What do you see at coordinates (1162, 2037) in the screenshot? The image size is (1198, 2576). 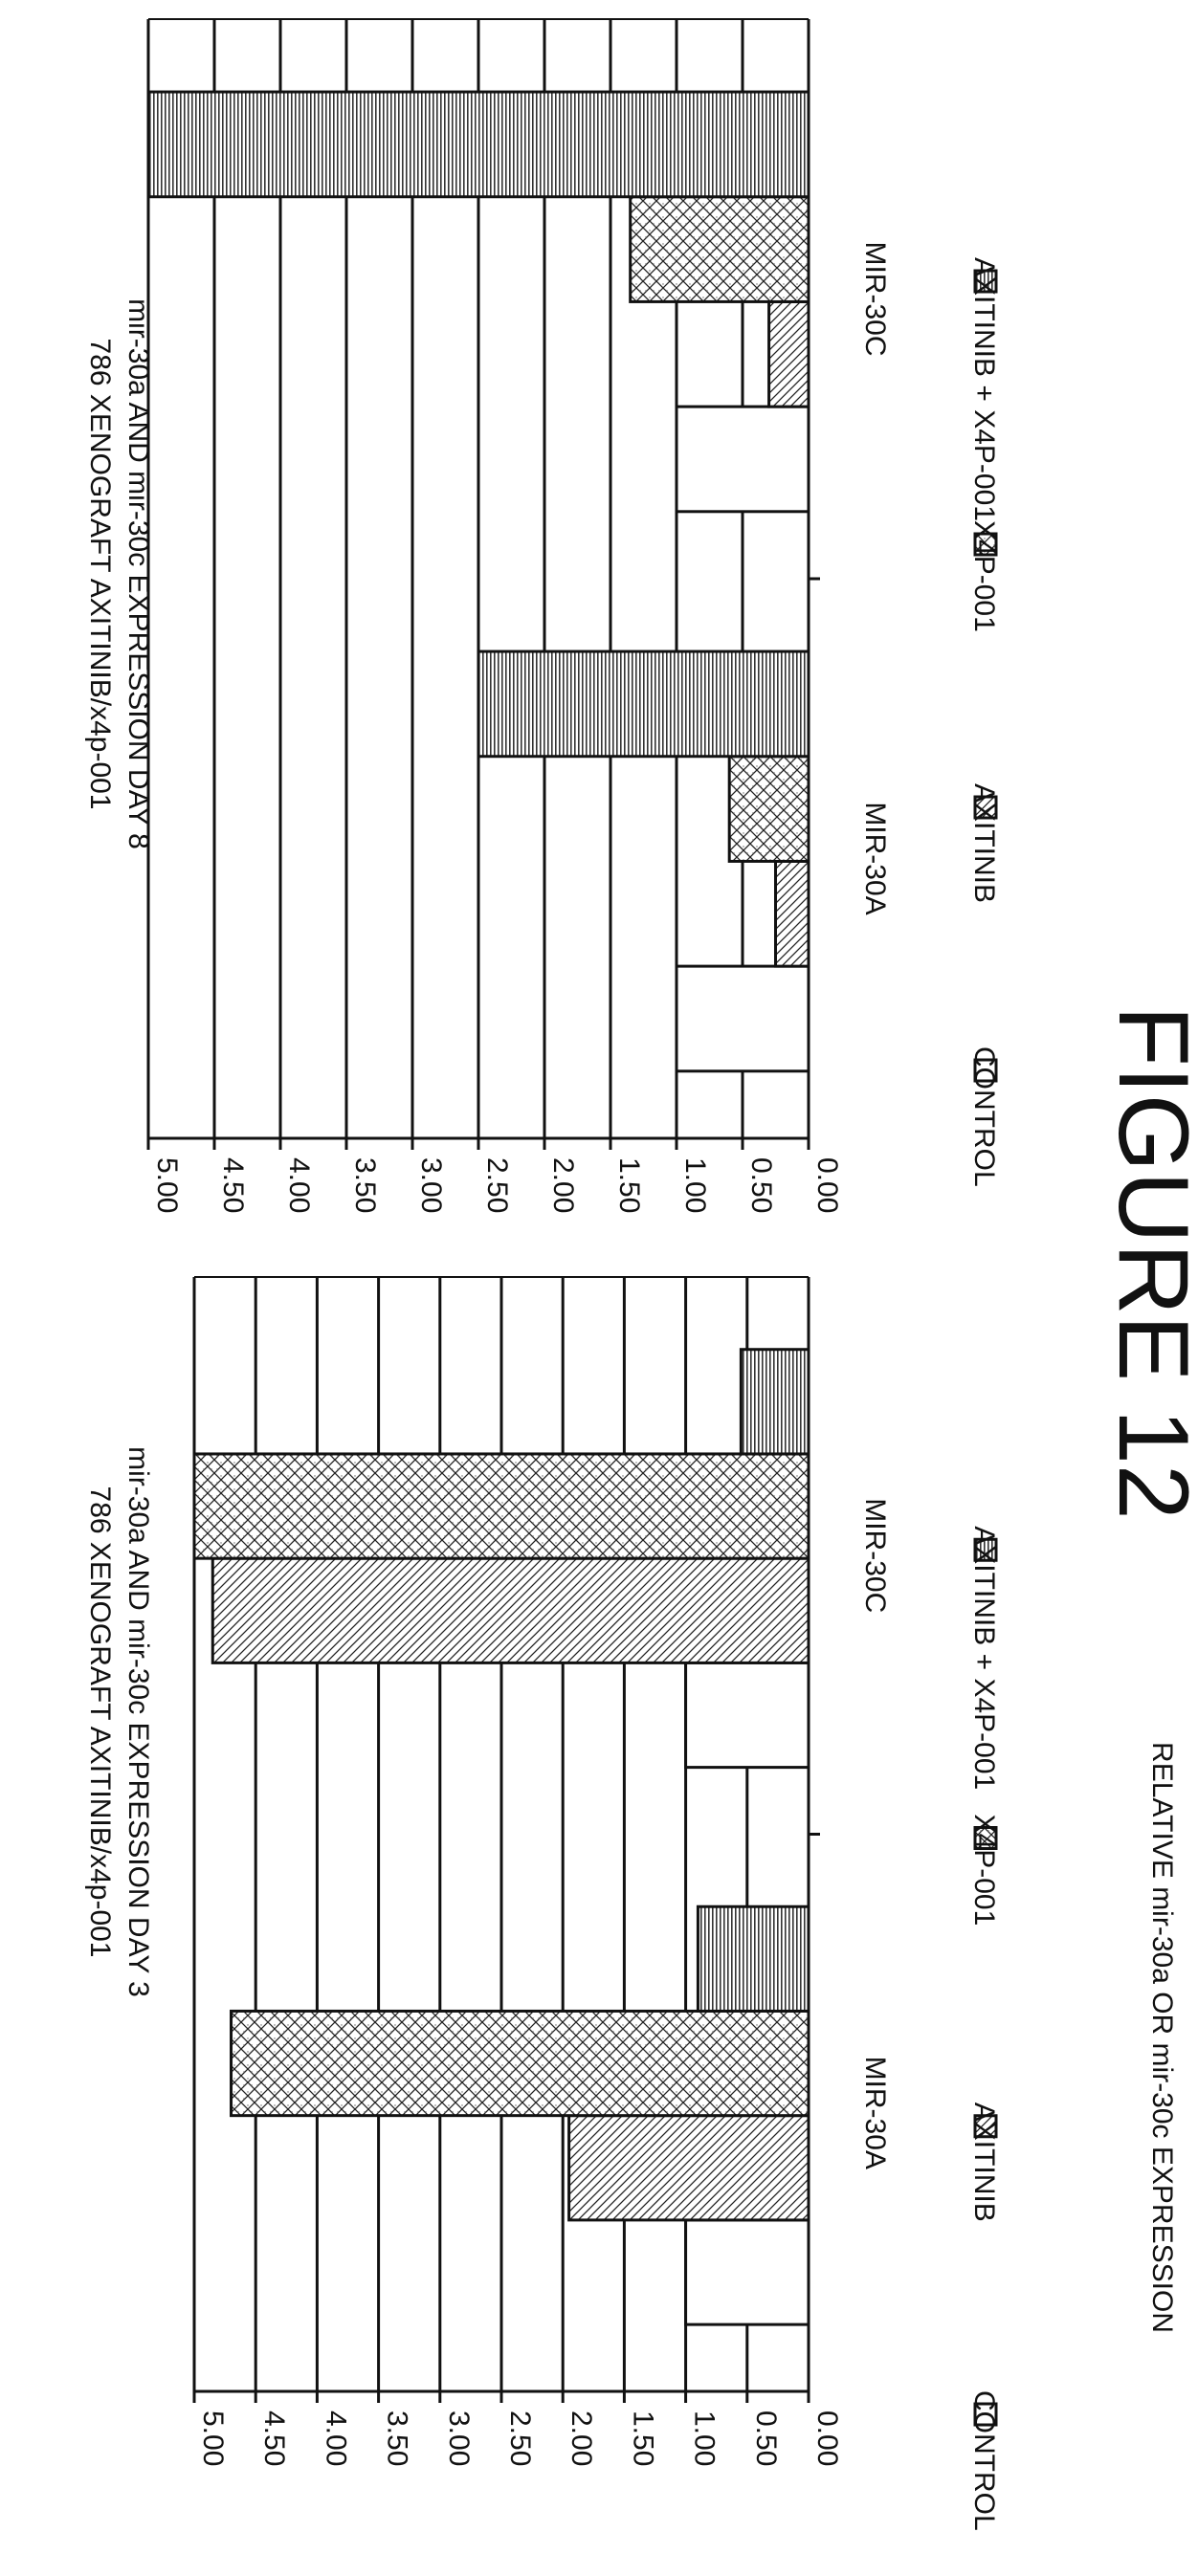 I see `y-axis-label: RELATIVE mir-30a OR mir-30c EXPRESSION` at bounding box center [1162, 2037].